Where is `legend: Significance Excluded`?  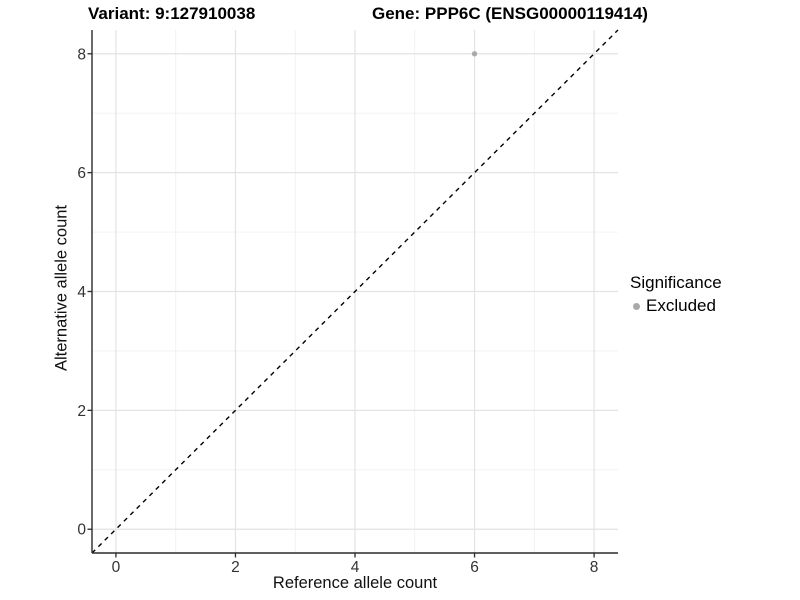 legend: Significance Excluded is located at coordinates (676, 294).